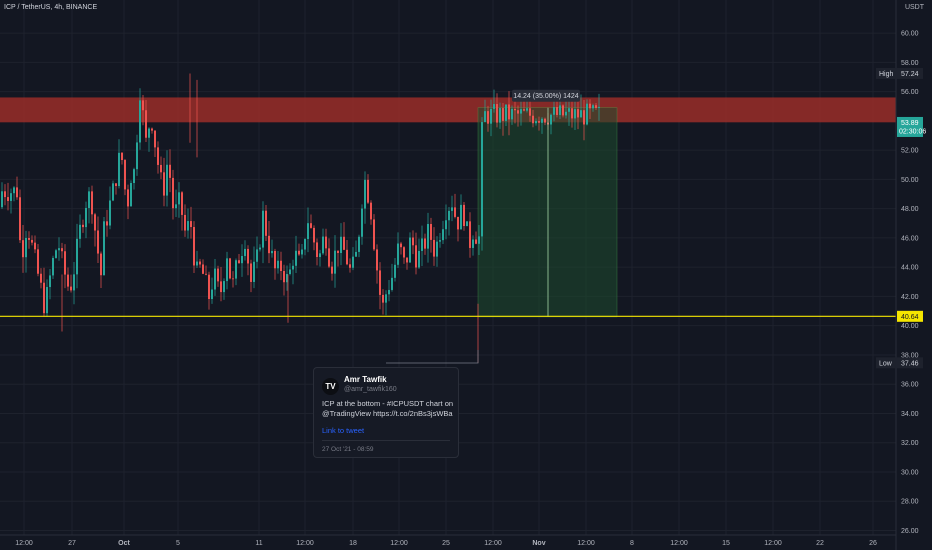  Describe the element at coordinates (386, 440) in the screenshot. I see `tweet-divider` at that location.